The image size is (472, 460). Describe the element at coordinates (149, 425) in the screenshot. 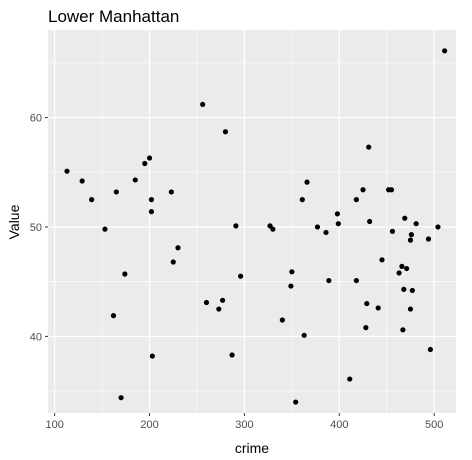

I see `x-tick-label: 200` at that location.